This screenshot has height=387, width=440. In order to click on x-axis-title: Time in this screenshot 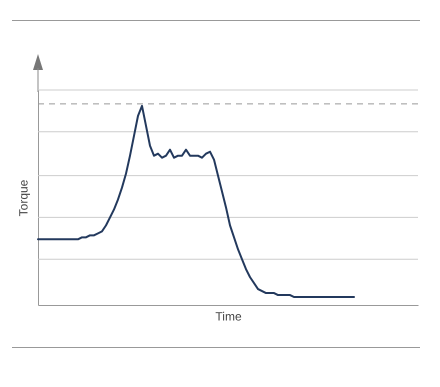, I will do `click(228, 317)`.